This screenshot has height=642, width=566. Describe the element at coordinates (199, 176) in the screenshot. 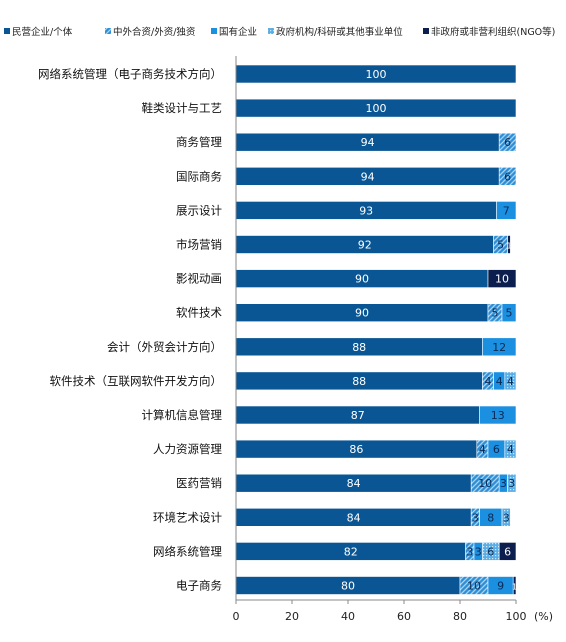

I see `category-label: 国际商务` at that location.